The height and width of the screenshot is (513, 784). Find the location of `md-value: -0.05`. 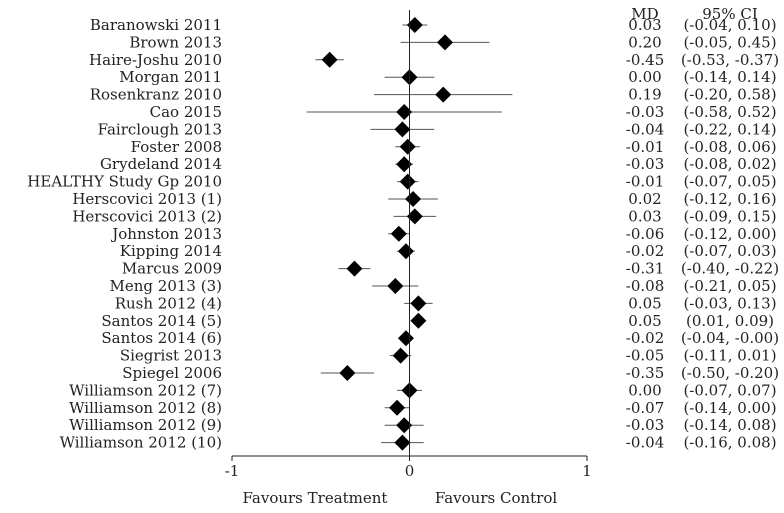

md-value: -0.05 is located at coordinates (645, 356).